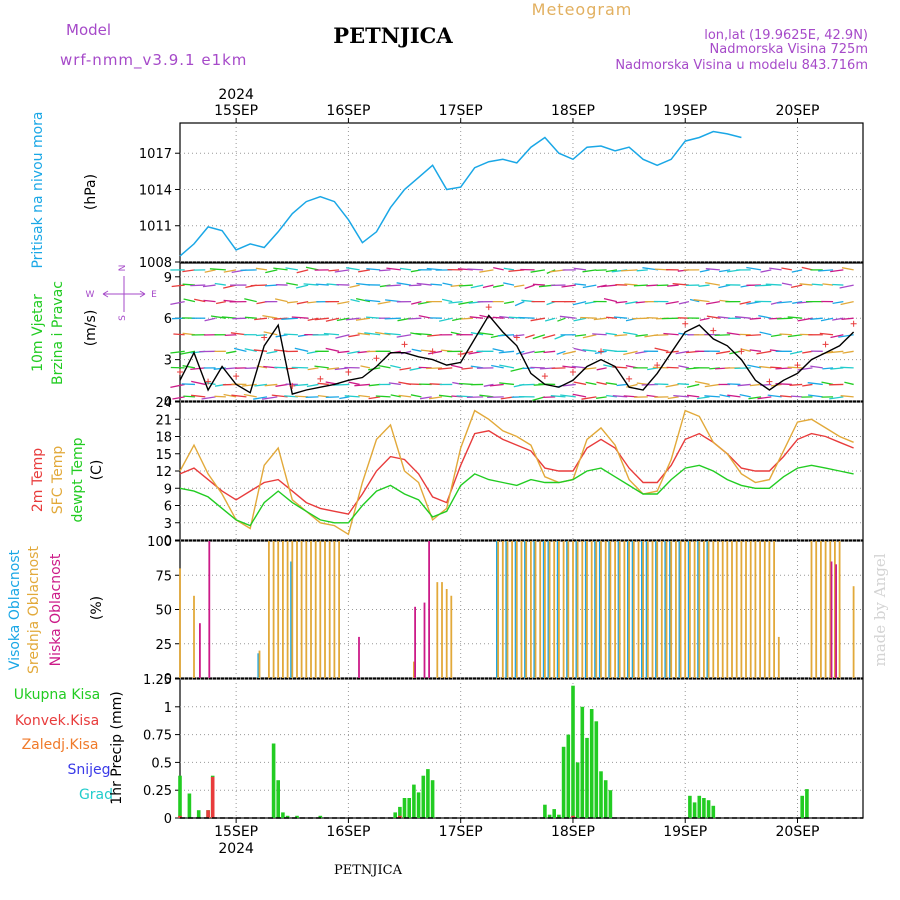  I want to click on high-cloud-legend: Visoka Oblacnost, so click(15, 609).